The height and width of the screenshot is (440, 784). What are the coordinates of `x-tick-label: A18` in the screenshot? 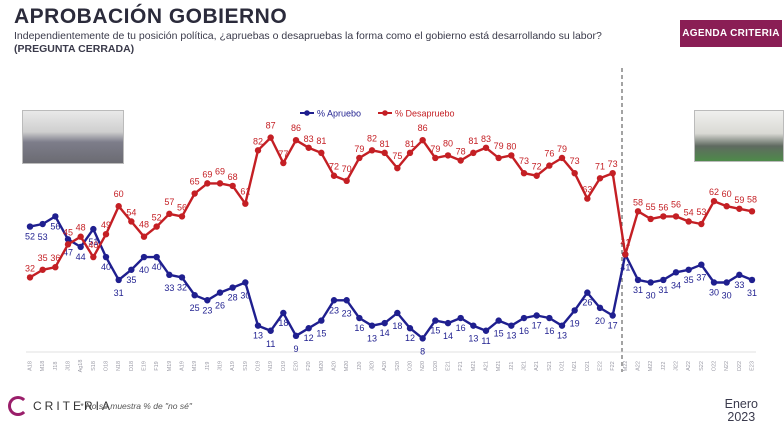 It's located at (30, 366).